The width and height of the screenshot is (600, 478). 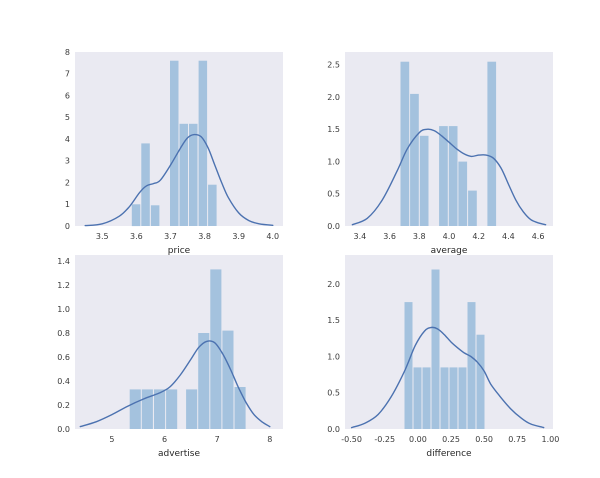 I want to click on y-tick-label: 0.2, so click(x=63, y=405).